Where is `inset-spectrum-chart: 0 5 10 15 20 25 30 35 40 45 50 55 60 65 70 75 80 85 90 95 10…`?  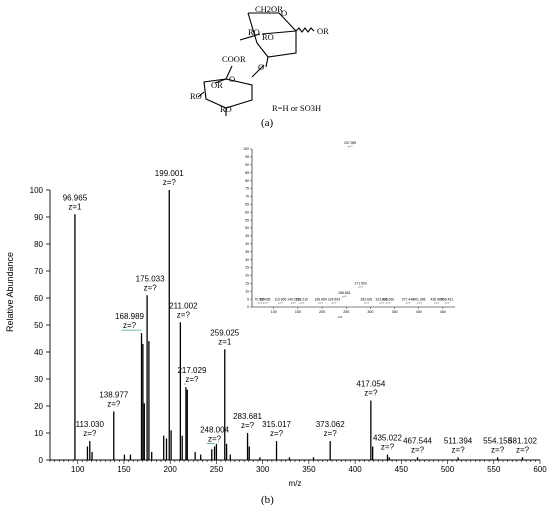
inset-spectrum-chart: 0 5 10 15 20 25 30 35 40 45 50 55 60 65 70 75 80 85 90 95 10… is located at coordinates (349, 227).